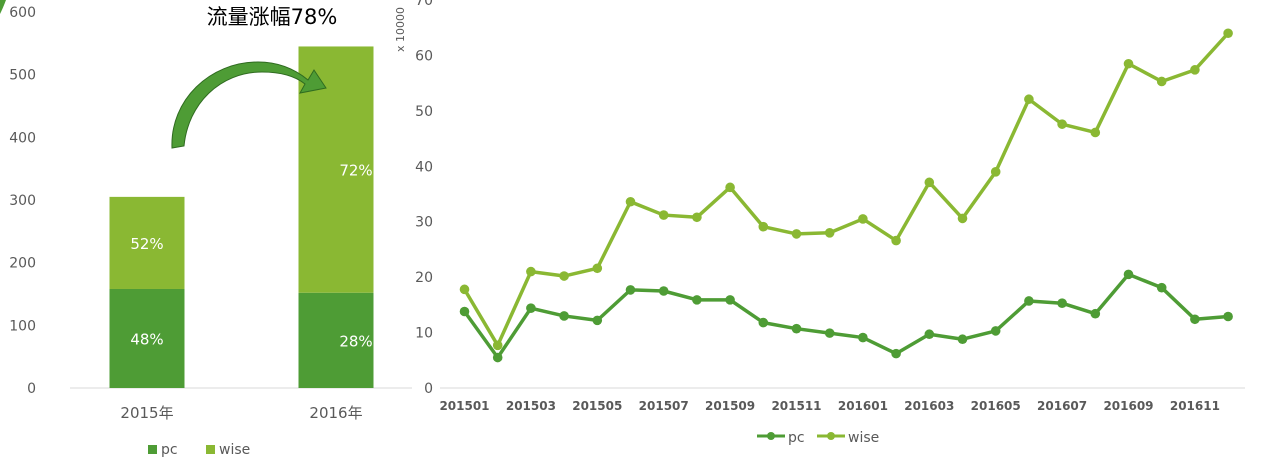 This screenshot has width=1266, height=466. What do you see at coordinates (31, 389) in the screenshot?
I see `bar-y-tick-label: 0` at bounding box center [31, 389].